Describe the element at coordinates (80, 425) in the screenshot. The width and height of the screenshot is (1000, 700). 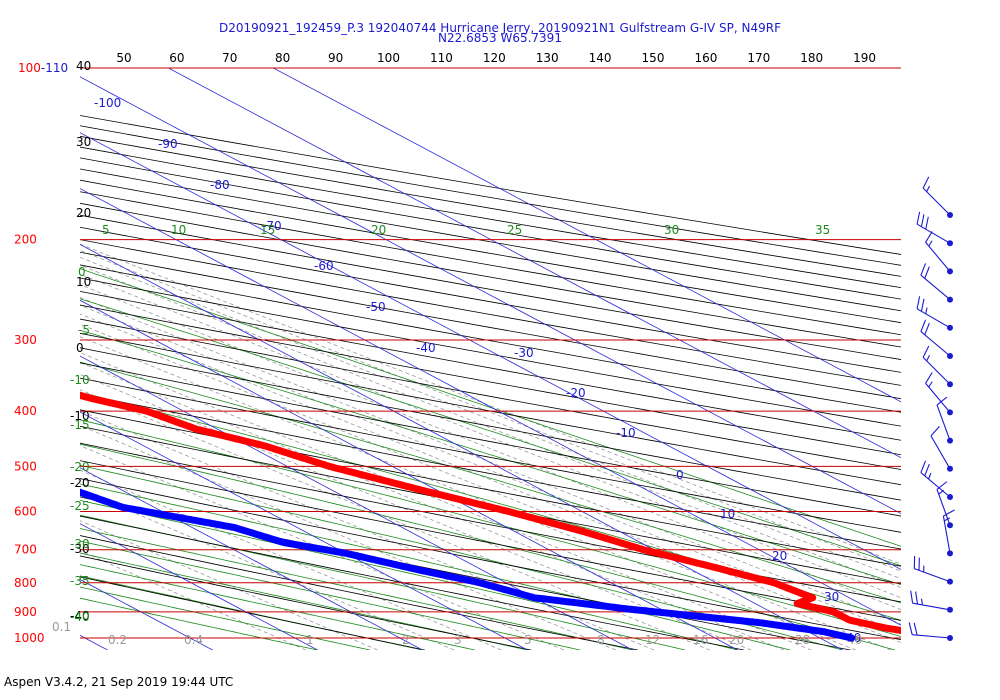
I see `moist-adiabat-left-label: -15` at that location.